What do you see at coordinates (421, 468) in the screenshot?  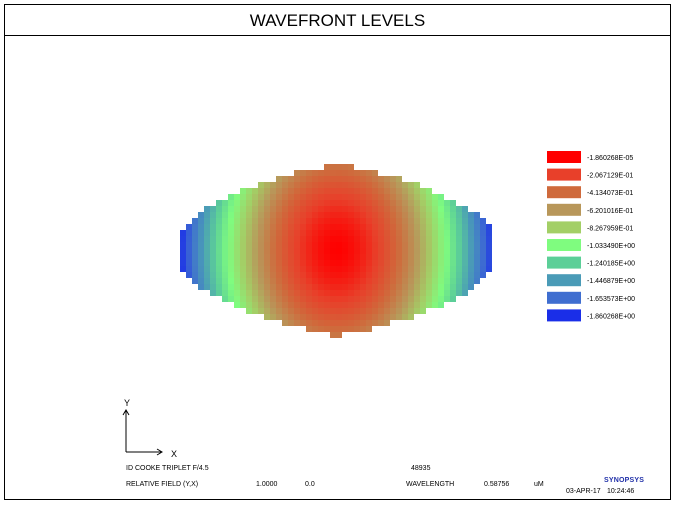 I see `lens-id: 48935` at bounding box center [421, 468].